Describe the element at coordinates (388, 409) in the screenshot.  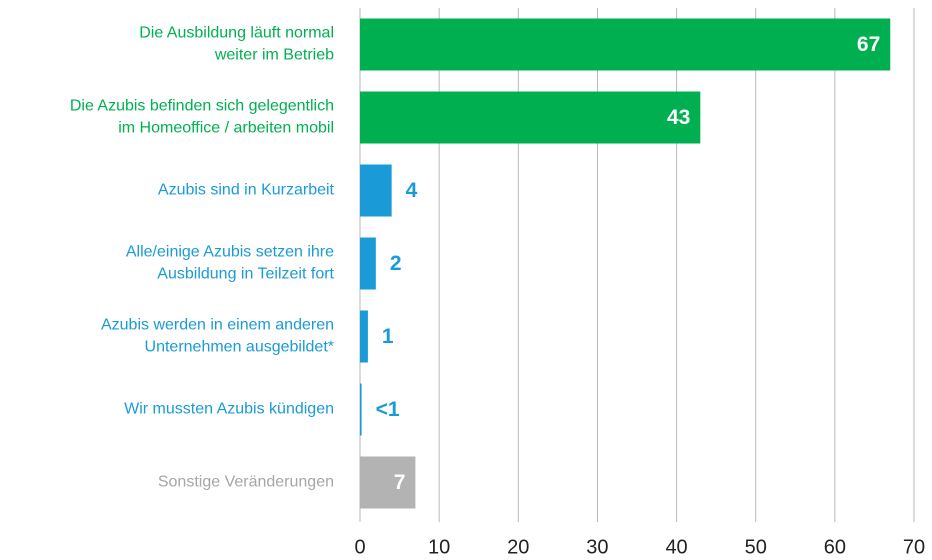
I see `value-label: <1` at that location.